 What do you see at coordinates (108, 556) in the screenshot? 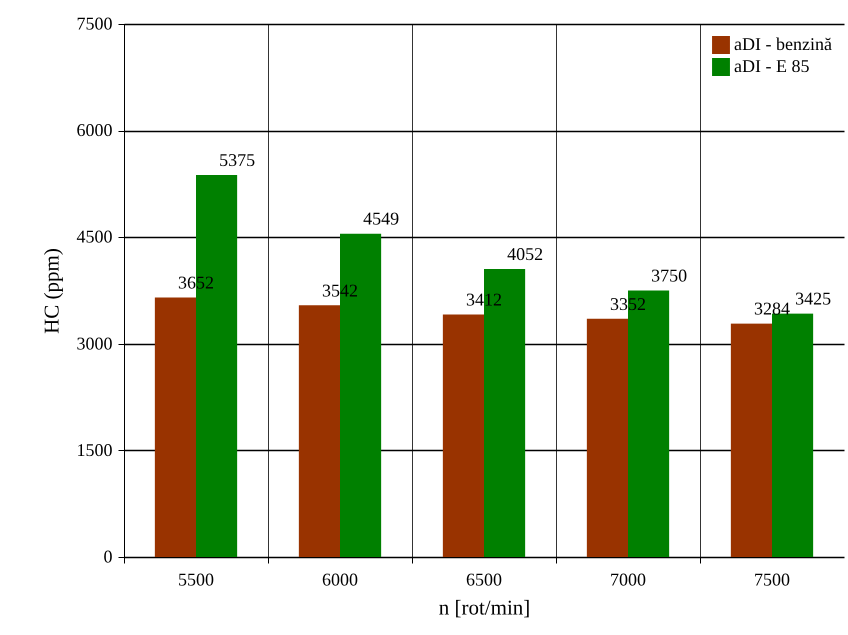
I see `y-tick-label: 0` at bounding box center [108, 556].